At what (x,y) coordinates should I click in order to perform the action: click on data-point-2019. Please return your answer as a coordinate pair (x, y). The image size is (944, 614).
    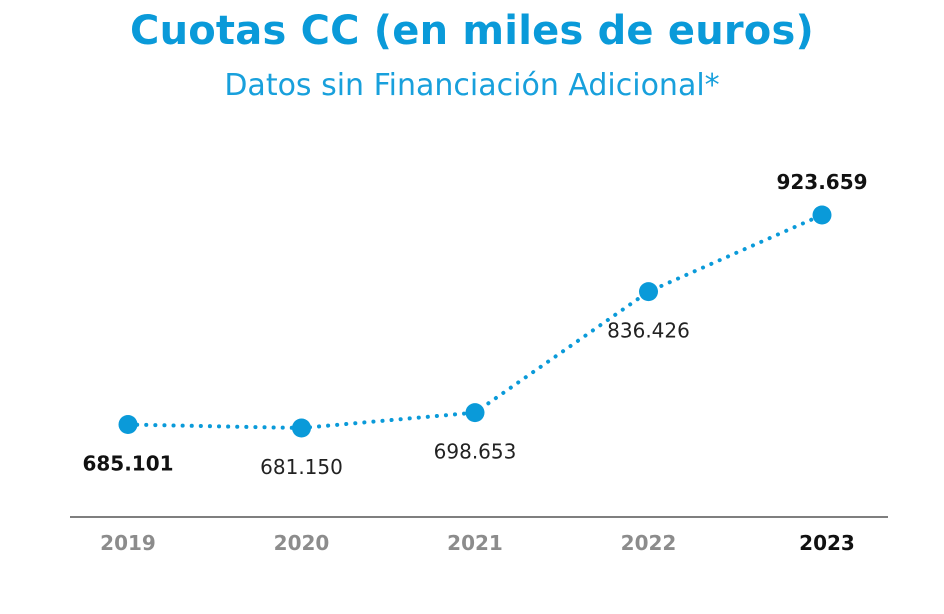
    Looking at the image, I should click on (128, 425).